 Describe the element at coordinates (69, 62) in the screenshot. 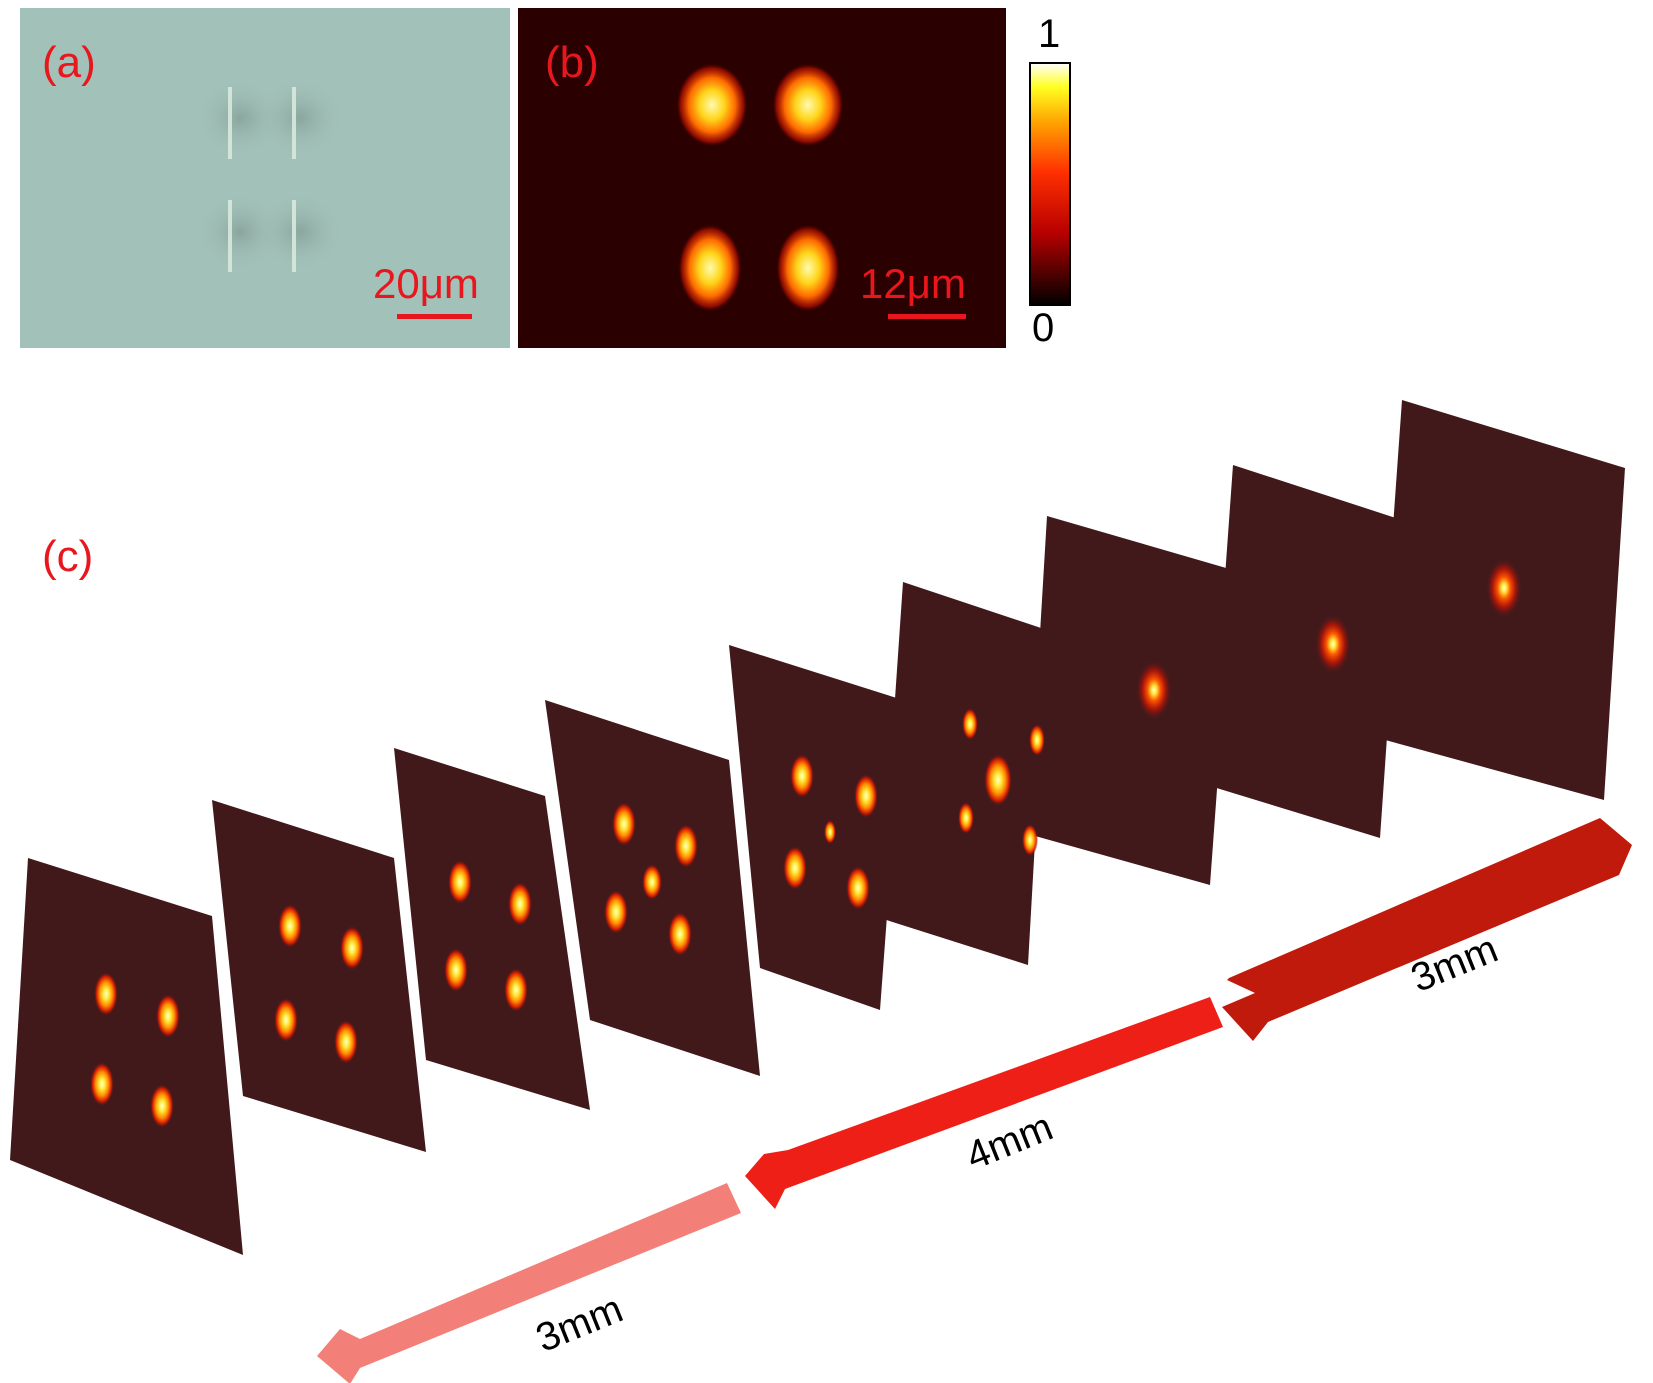

I see `panel-label-a: (a)` at that location.